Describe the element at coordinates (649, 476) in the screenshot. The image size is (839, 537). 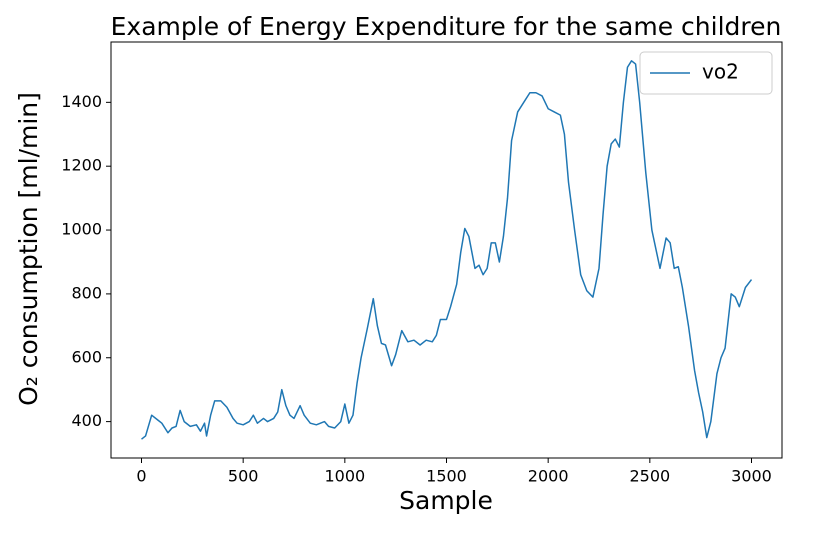
I see `x-tick-label: 2500` at that location.